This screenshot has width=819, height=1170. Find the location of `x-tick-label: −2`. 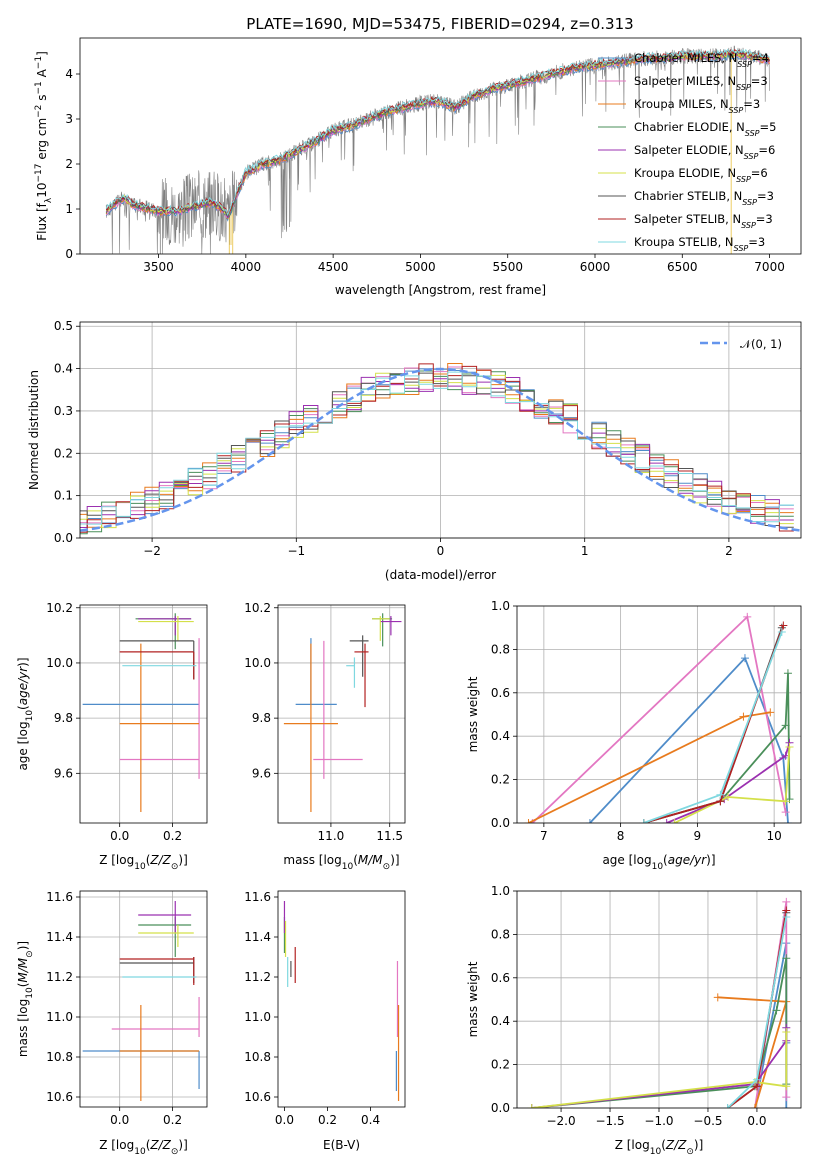

x-tick-label: −2 is located at coordinates (152, 551).